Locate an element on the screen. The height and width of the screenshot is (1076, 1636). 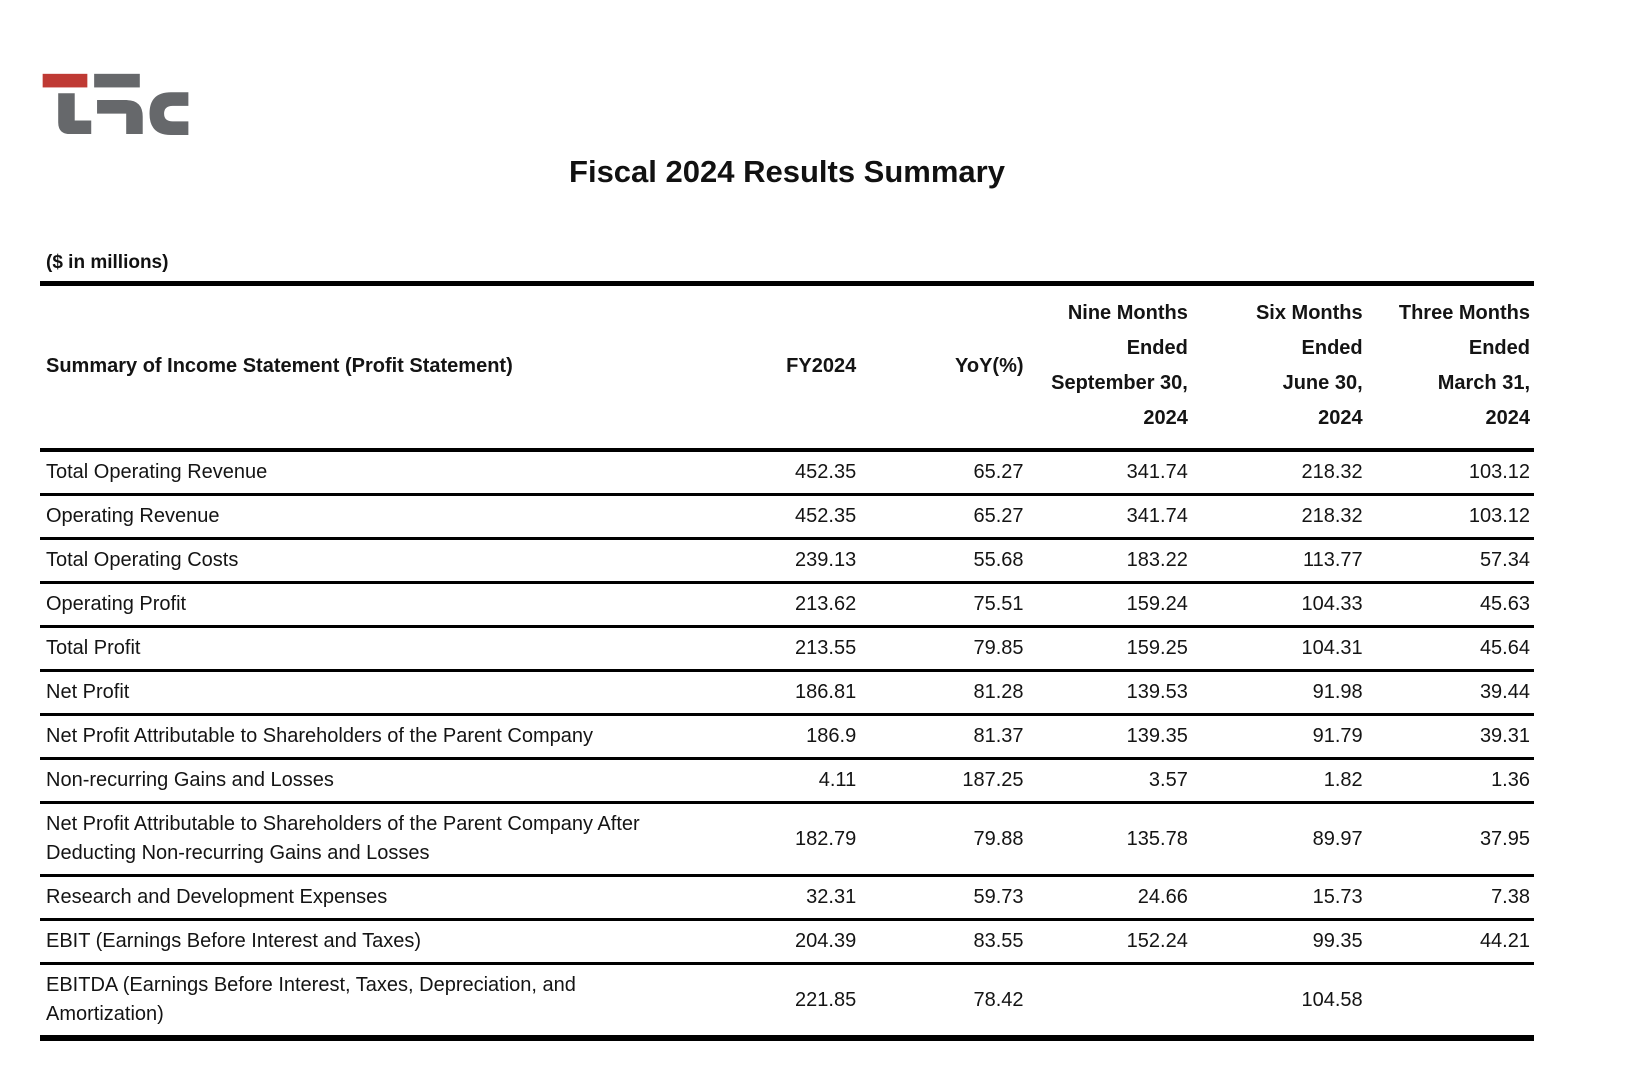
page-title: Fiscal 2024 Results Summary is located at coordinates (787, 171).